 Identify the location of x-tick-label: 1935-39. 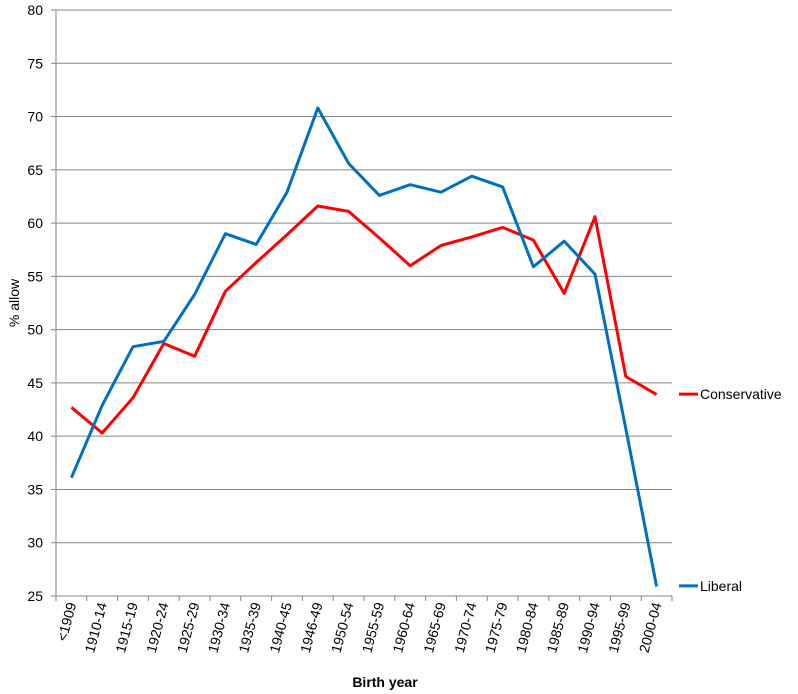
(249, 627).